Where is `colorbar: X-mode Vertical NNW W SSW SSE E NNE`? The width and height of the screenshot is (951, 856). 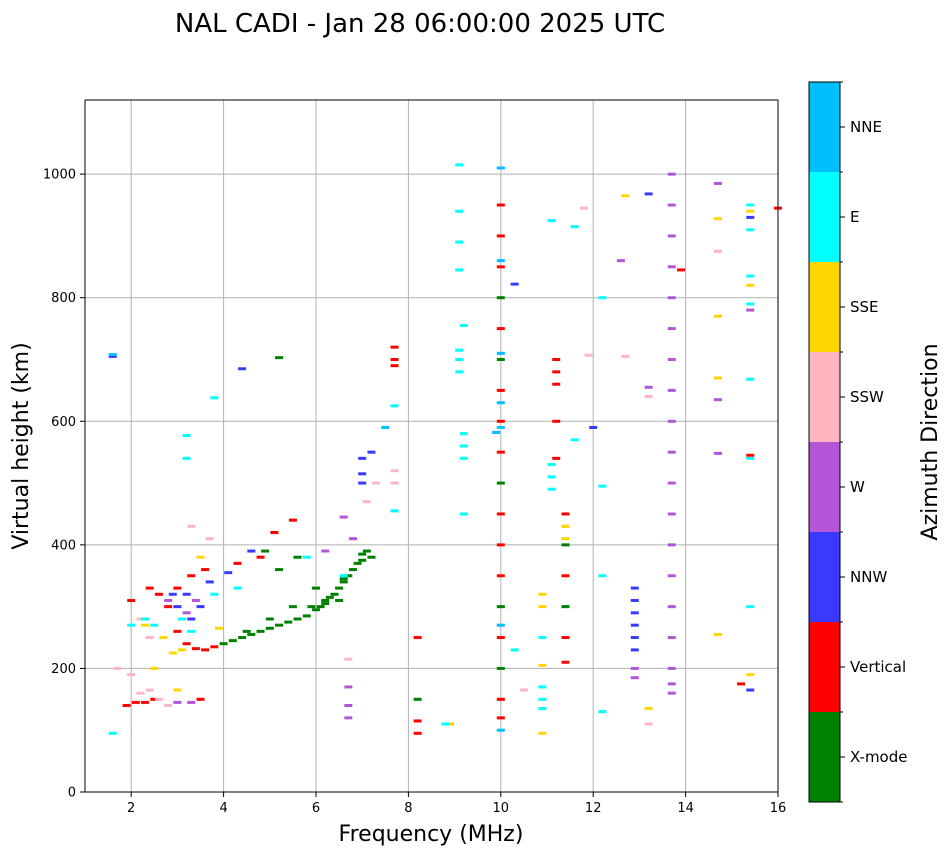
colorbar: X-mode Vertical NNW W SSW SSE E NNE is located at coordinates (857, 442).